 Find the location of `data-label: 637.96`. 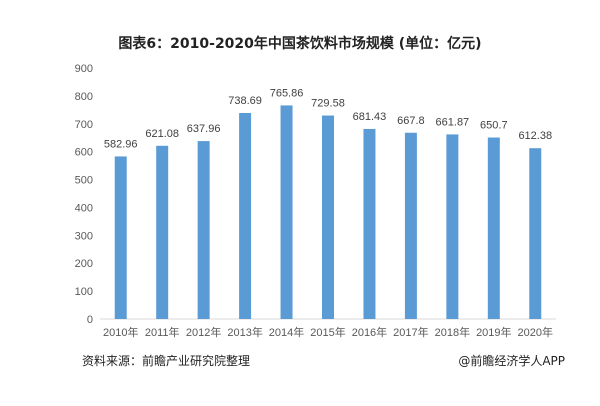

data-label: 637.96 is located at coordinates (204, 129).